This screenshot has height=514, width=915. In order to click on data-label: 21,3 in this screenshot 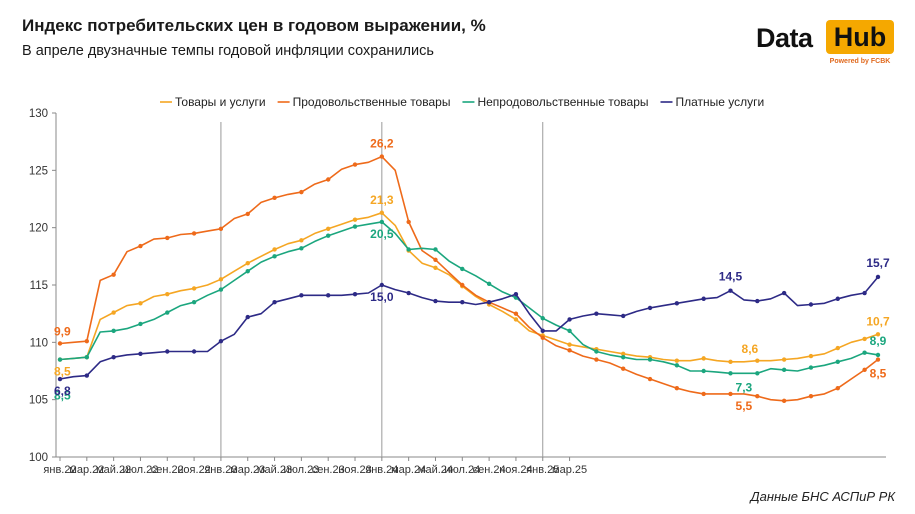, I will do `click(382, 200)`.